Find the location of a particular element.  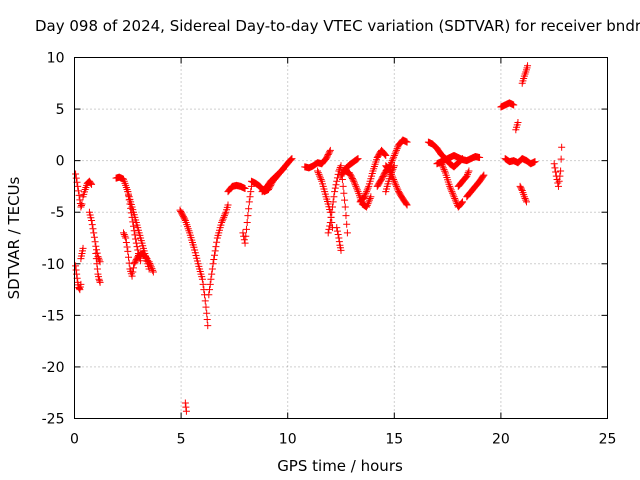

x-axis-label: GPS time / hours is located at coordinates (340, 466).